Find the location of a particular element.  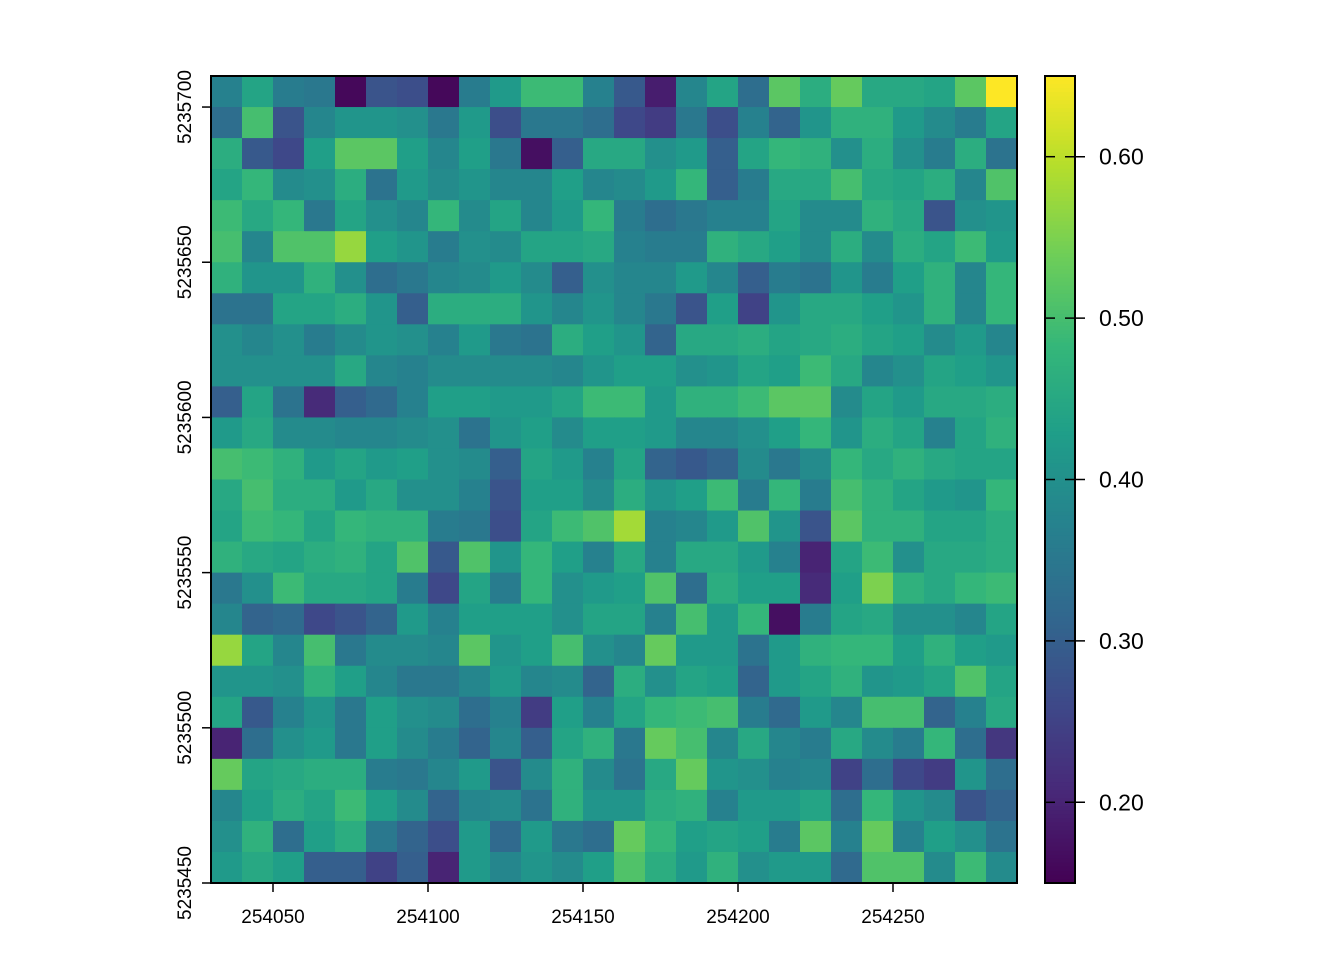

colorbar-tick-label: 0.60 is located at coordinates (1121, 157).